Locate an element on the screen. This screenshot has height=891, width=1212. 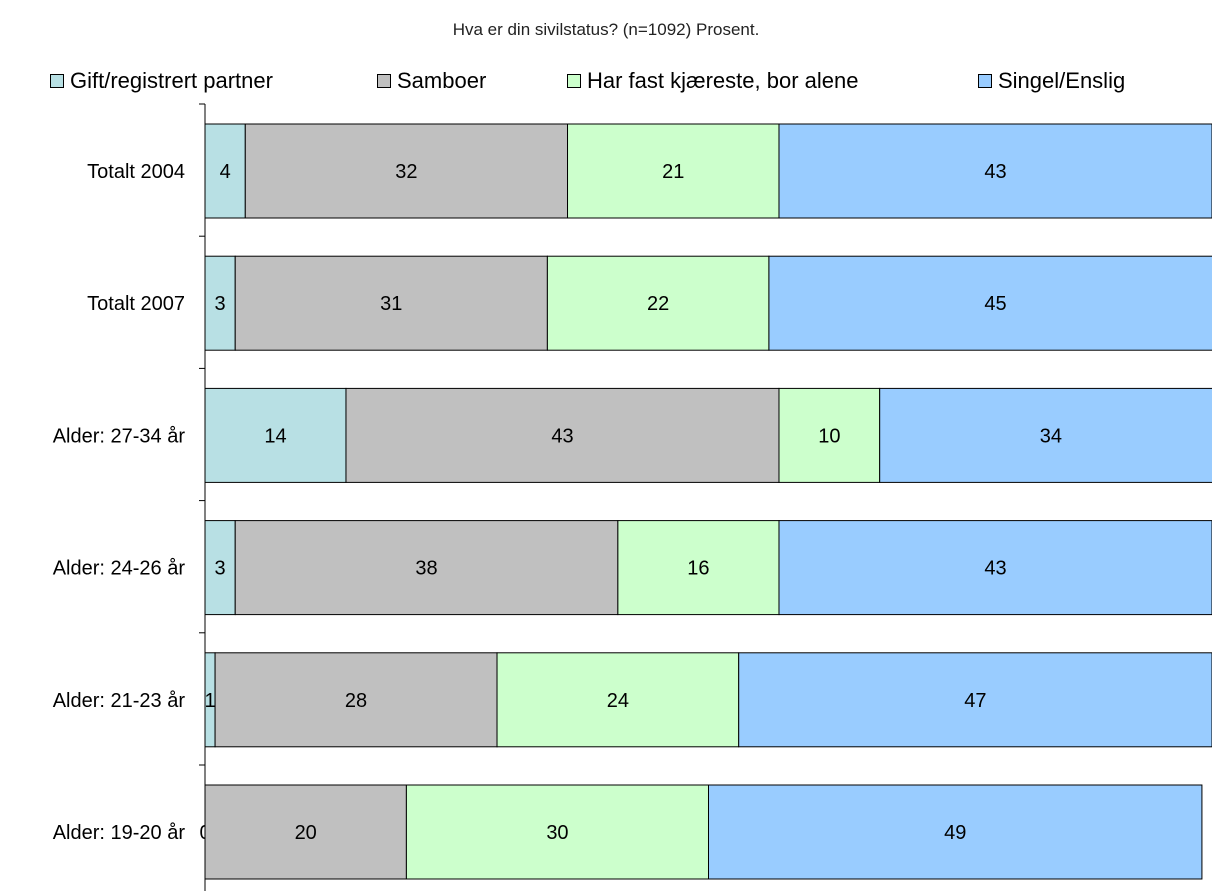
data-label: 24 is located at coordinates (618, 701).